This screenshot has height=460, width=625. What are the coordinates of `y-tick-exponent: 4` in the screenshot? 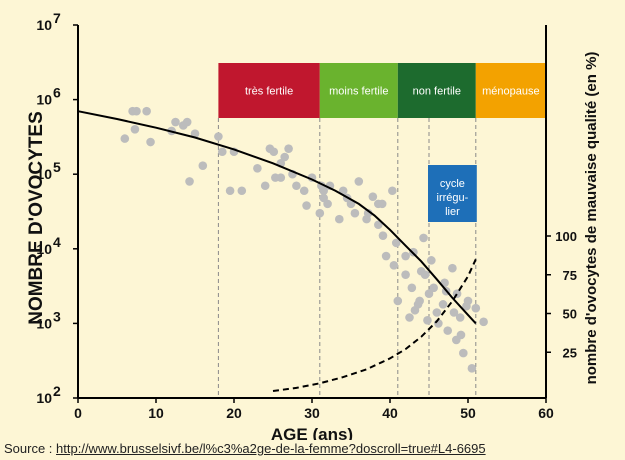 It's located at (57, 242).